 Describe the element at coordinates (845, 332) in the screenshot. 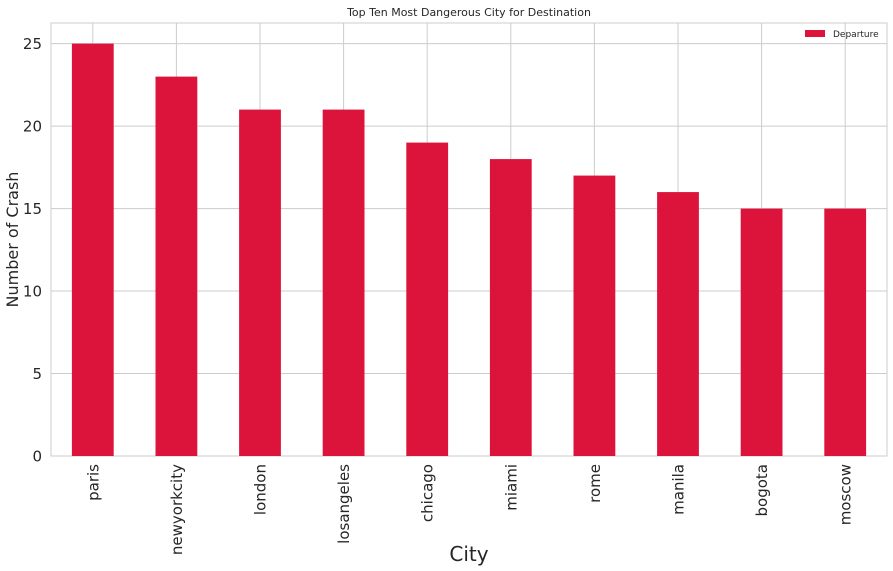

I see `bar-moscow` at that location.